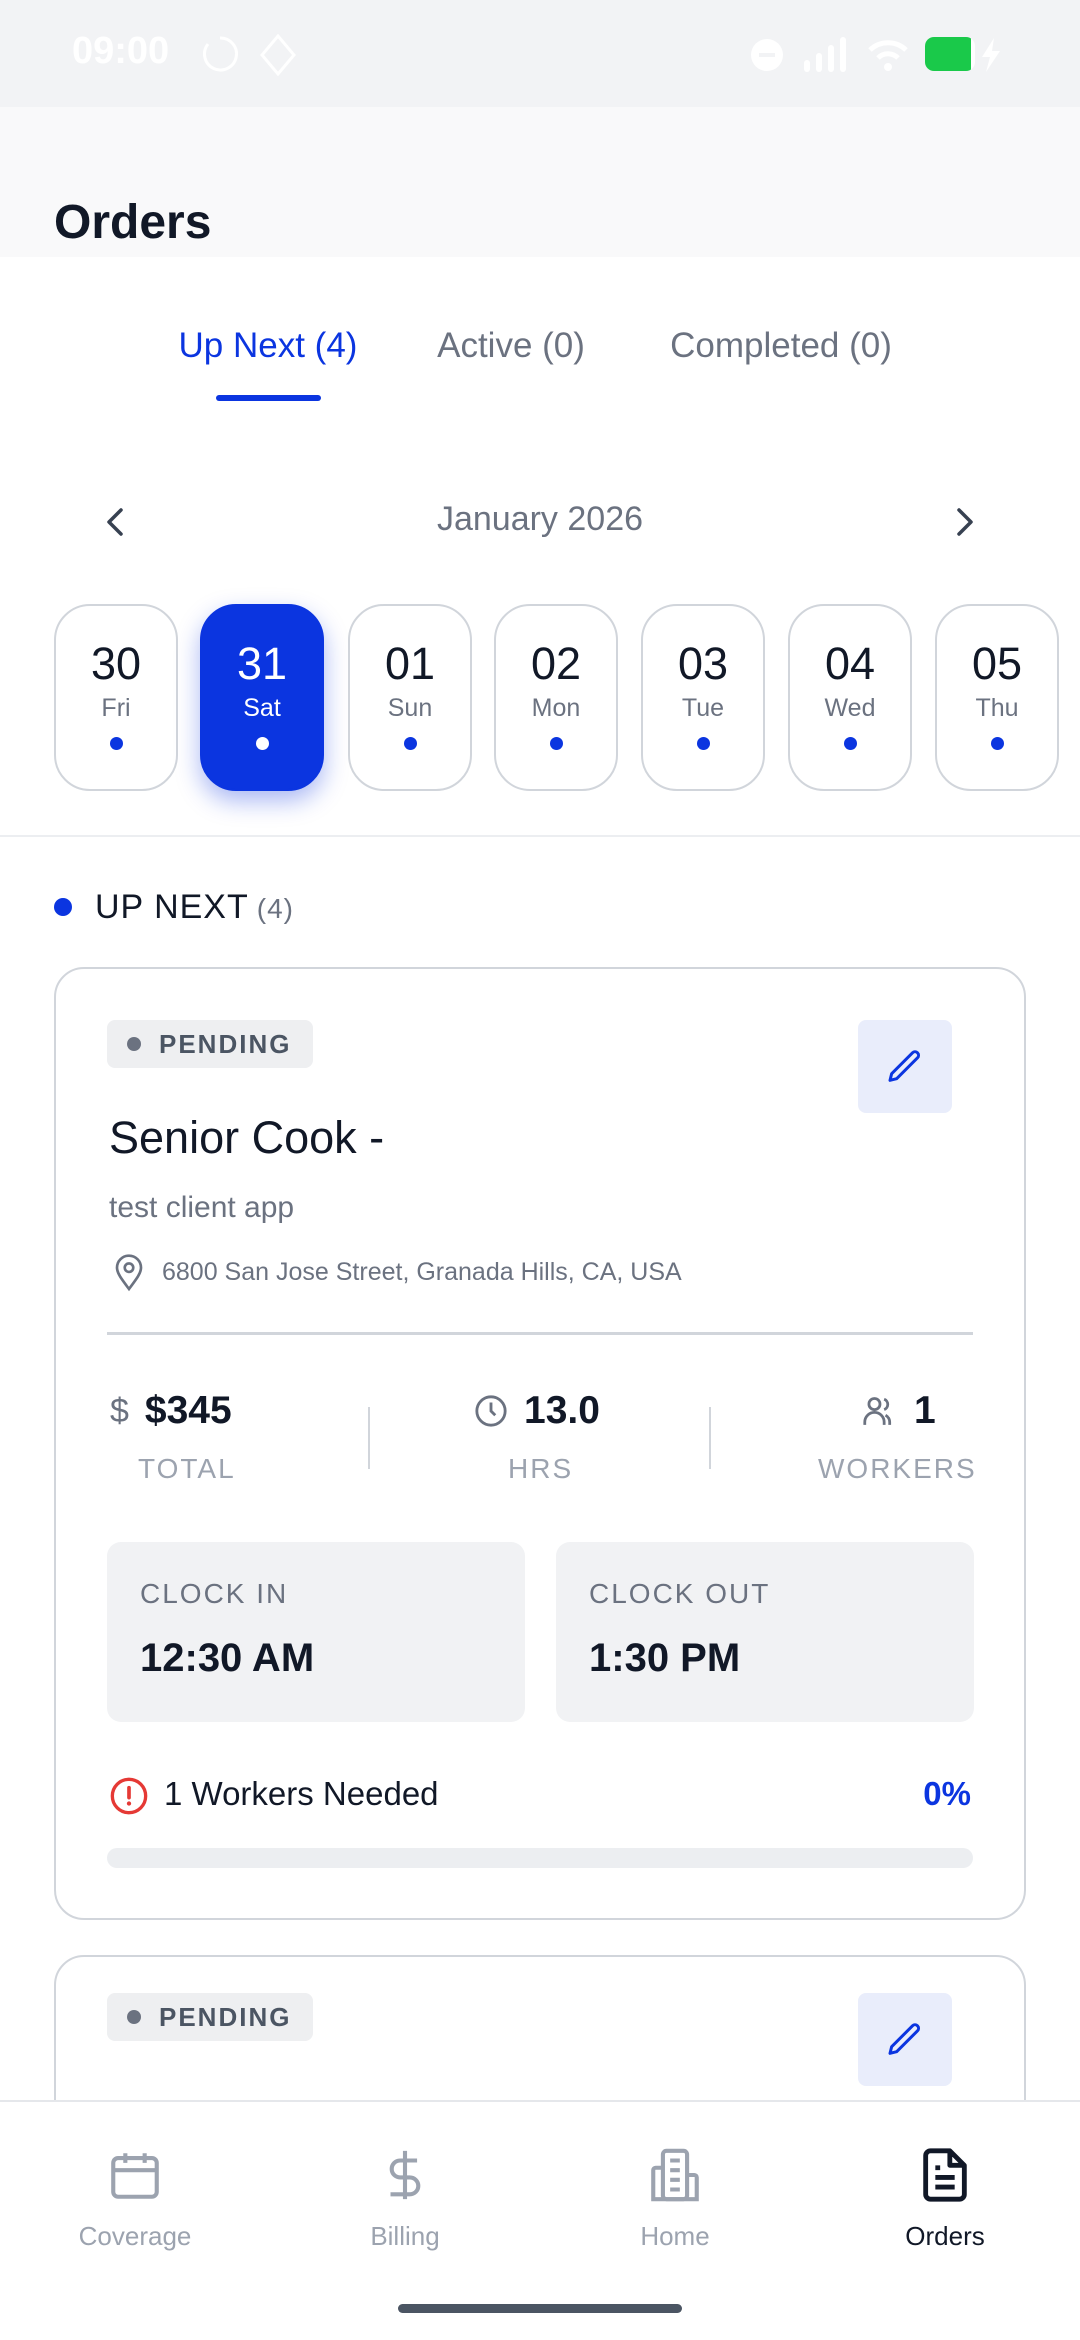 This screenshot has height=2340, width=1080. Describe the element at coordinates (247, 1137) in the screenshot. I see `order-title: Senior Cook -` at that location.